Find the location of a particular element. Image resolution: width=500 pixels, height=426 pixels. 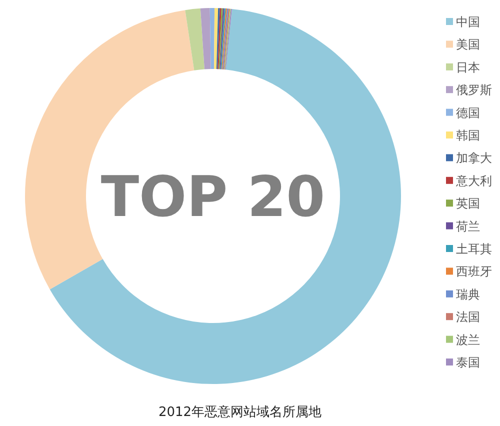

legend-label: 德国 is located at coordinates (468, 113).